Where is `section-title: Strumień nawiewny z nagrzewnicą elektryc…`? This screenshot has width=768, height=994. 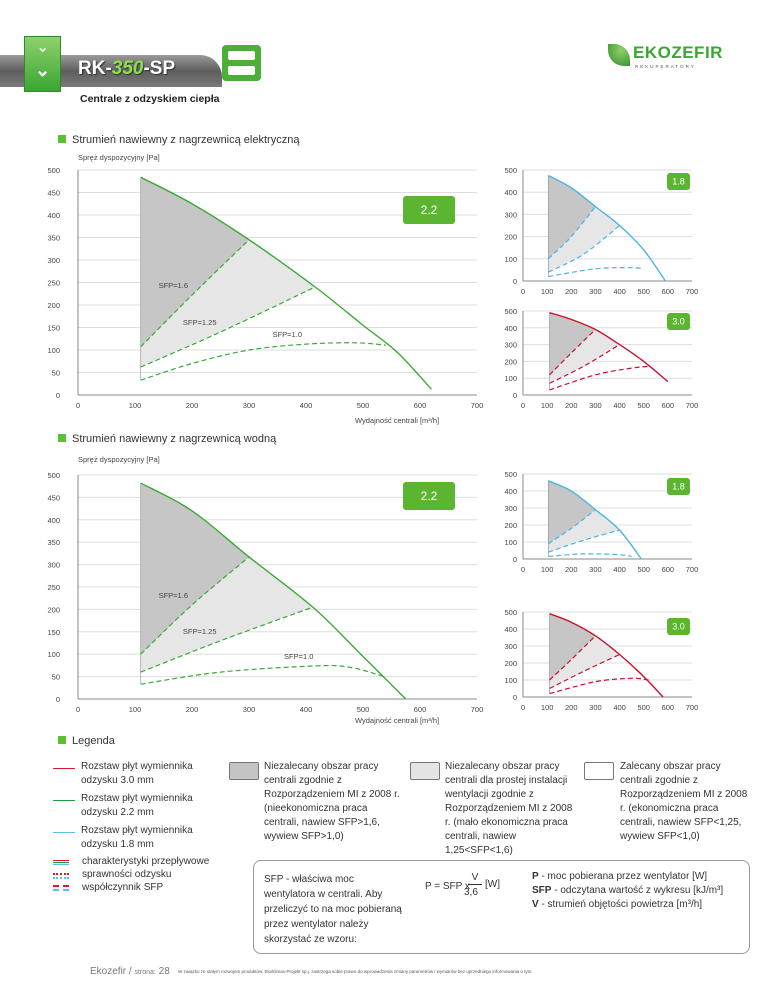 section-title: Strumień nawiewny z nagrzewnicą elektryc… is located at coordinates (186, 140).